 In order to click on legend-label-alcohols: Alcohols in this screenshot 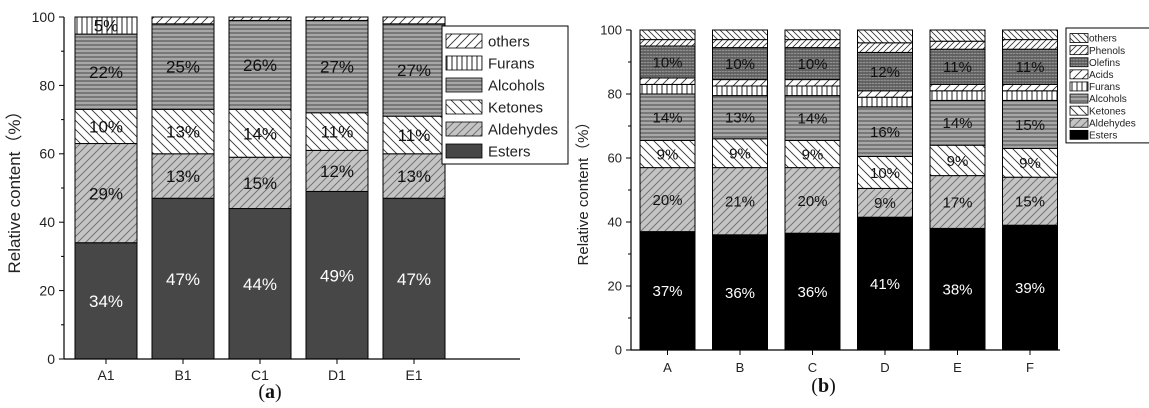, I will do `click(516, 85)`.